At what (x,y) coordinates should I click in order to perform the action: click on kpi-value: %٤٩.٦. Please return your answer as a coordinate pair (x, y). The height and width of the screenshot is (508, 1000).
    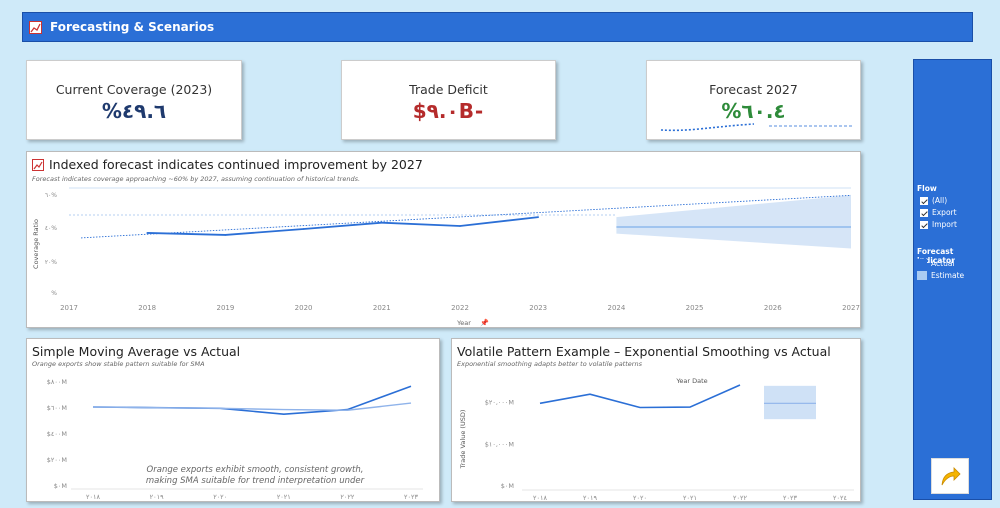
    Looking at the image, I should click on (134, 111).